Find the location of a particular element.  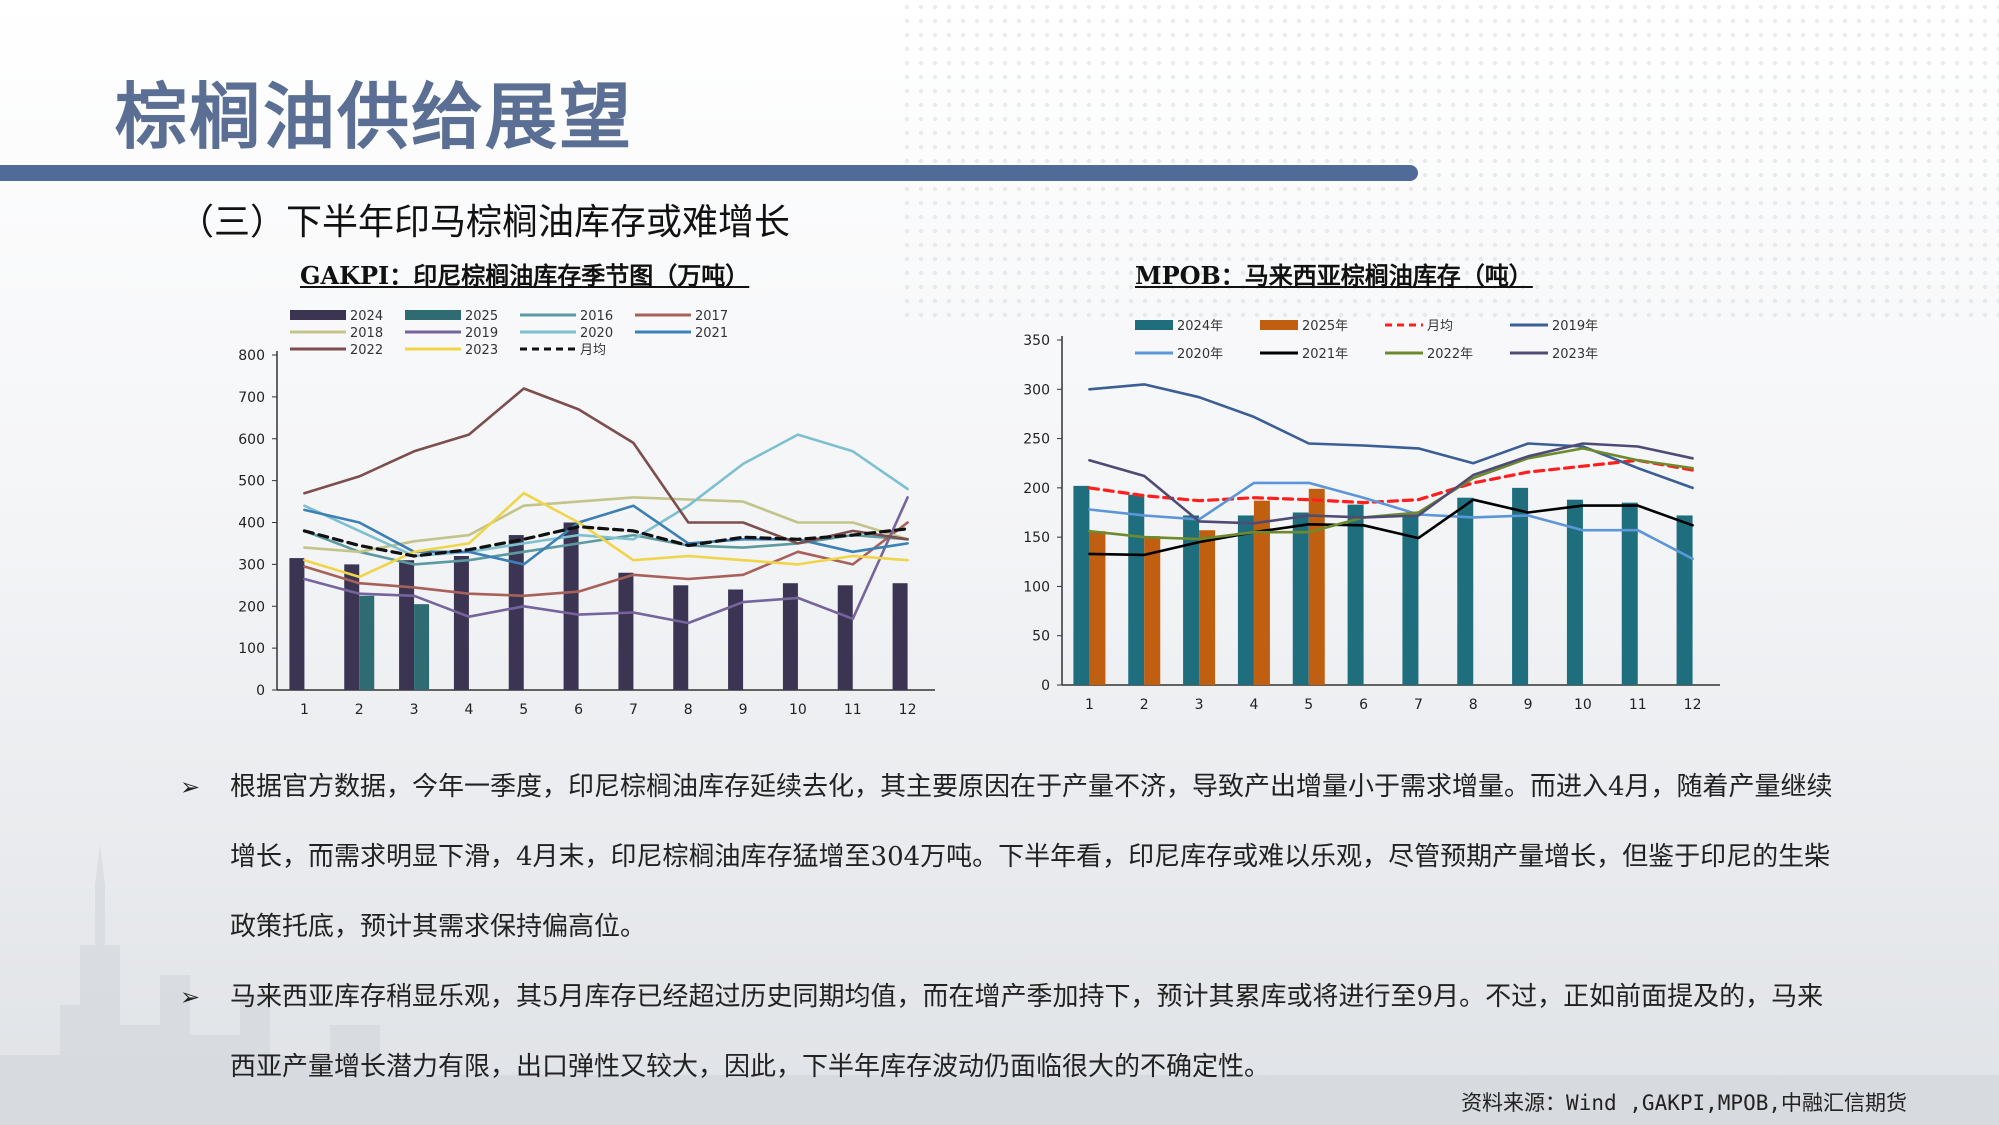

legend-label: 2023 is located at coordinates (481, 350).